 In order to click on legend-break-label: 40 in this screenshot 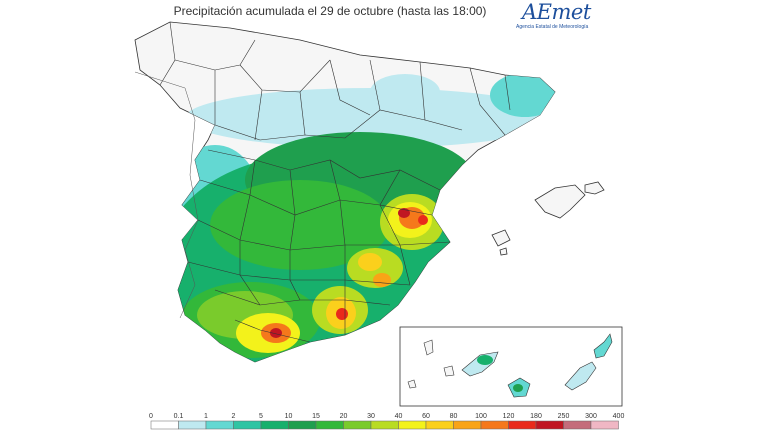, I will do `click(399, 416)`.